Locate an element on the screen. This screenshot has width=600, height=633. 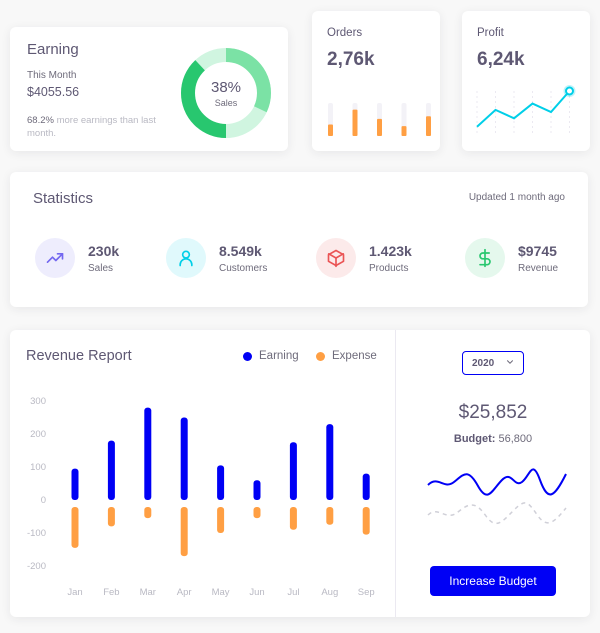
legend-earning-dot is located at coordinates (247, 356).